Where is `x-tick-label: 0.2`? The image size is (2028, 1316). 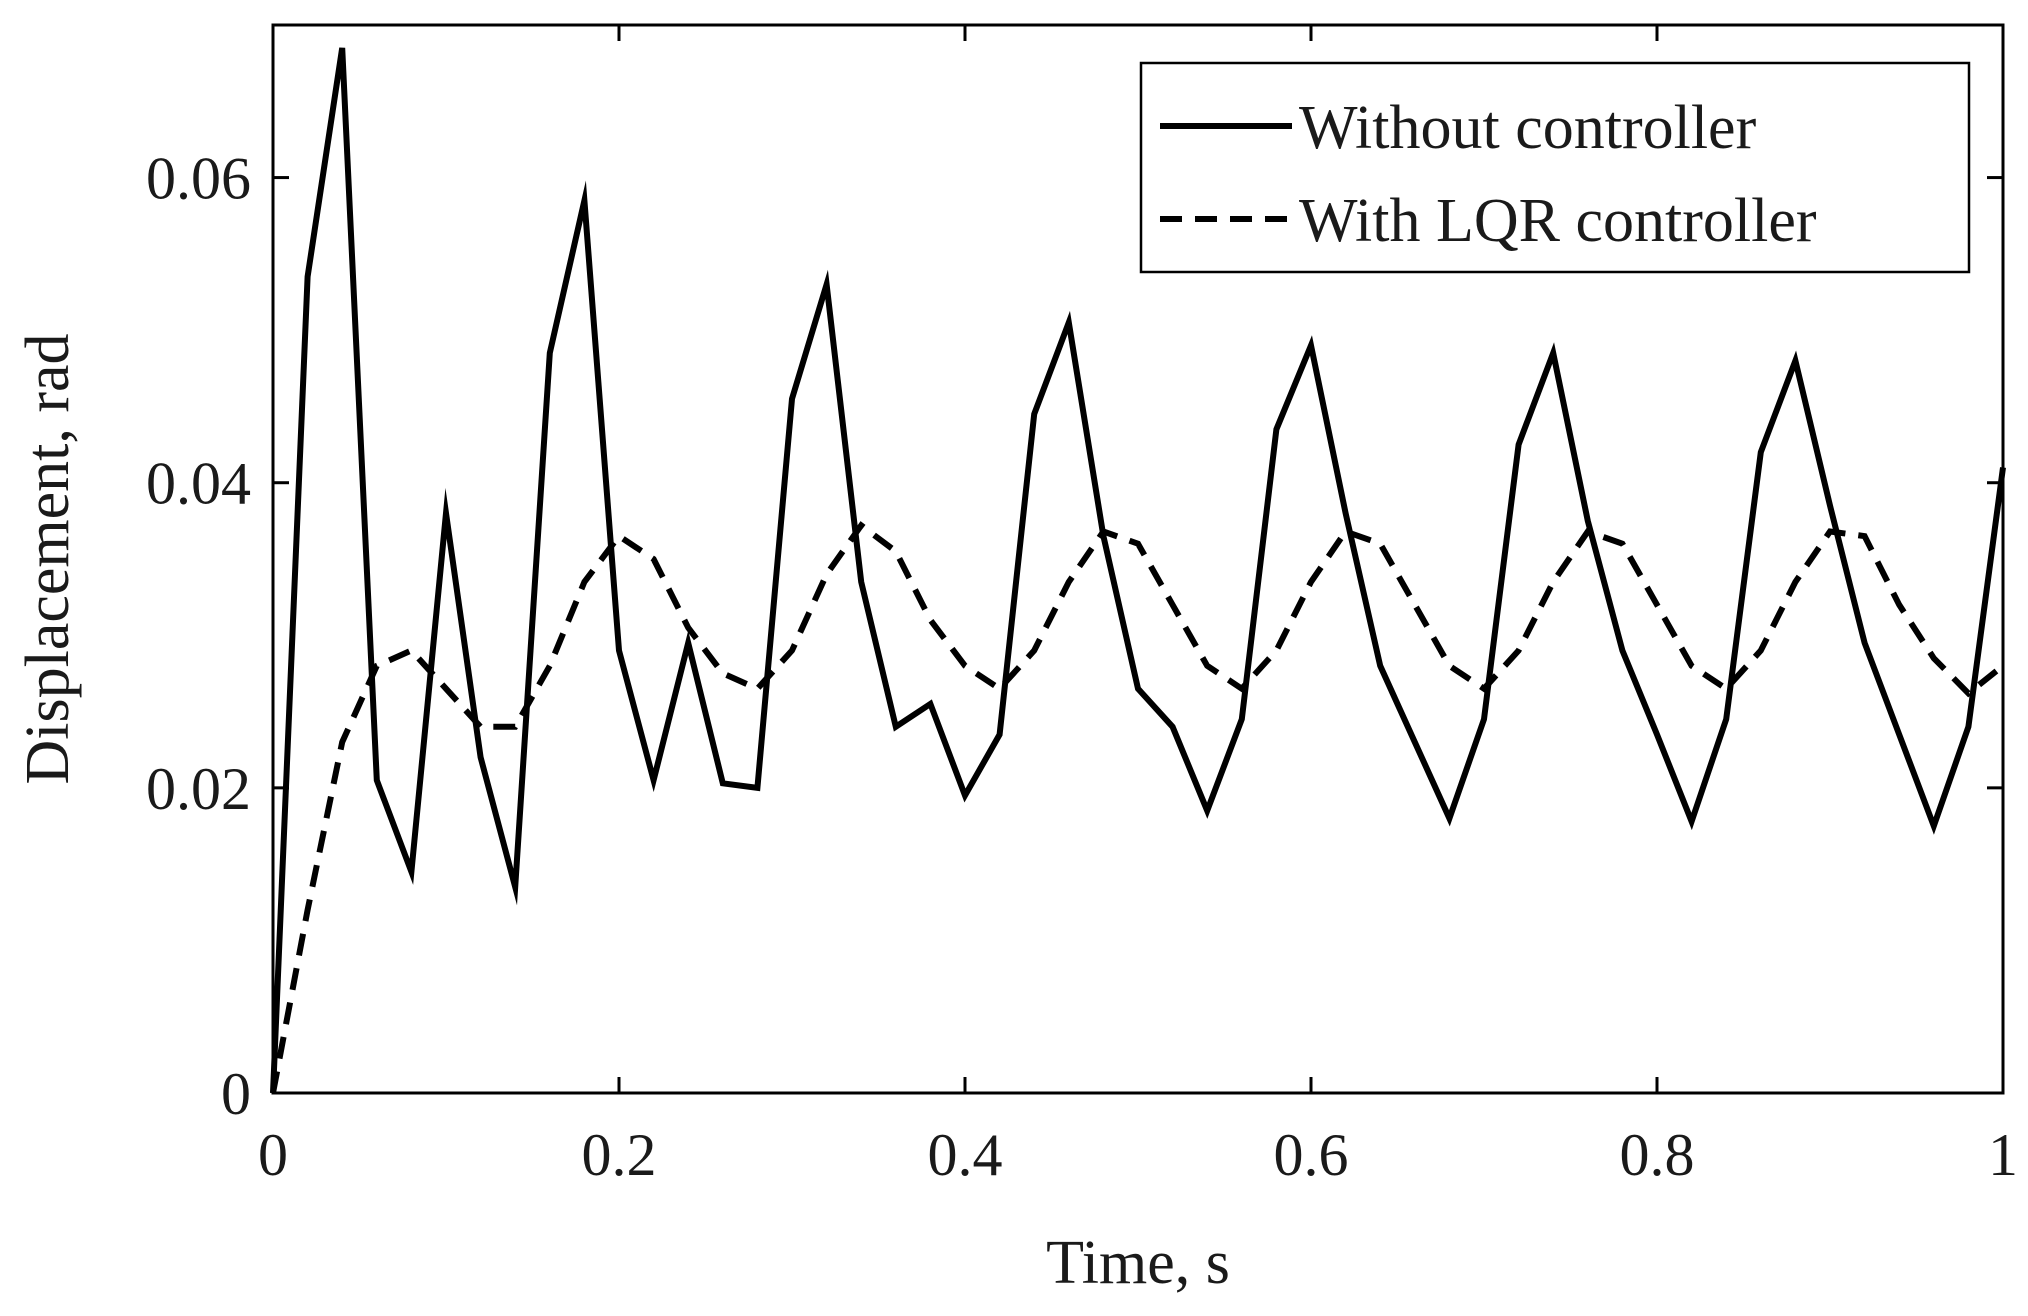 x-tick-label: 0.2 is located at coordinates (619, 1155).